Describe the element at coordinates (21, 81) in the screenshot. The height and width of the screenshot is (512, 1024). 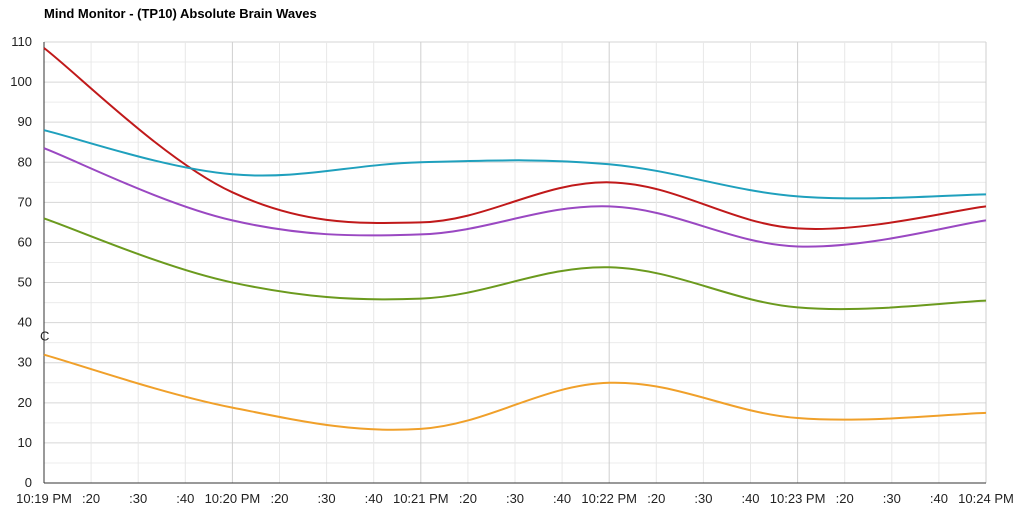
I see `y-tick-label: 100` at that location.